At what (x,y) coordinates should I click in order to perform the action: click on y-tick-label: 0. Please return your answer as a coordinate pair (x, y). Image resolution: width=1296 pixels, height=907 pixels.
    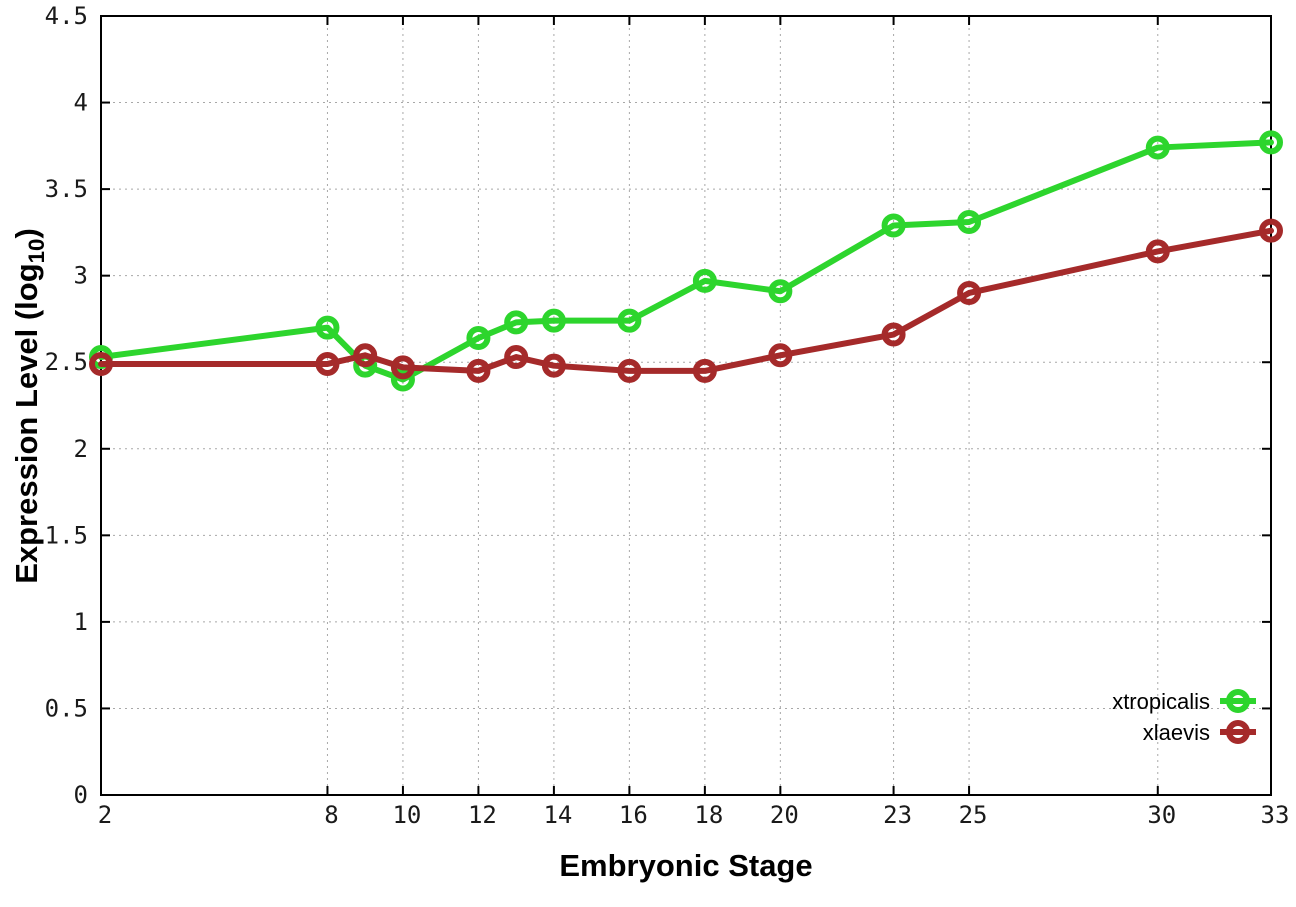
    Looking at the image, I should click on (81, 795).